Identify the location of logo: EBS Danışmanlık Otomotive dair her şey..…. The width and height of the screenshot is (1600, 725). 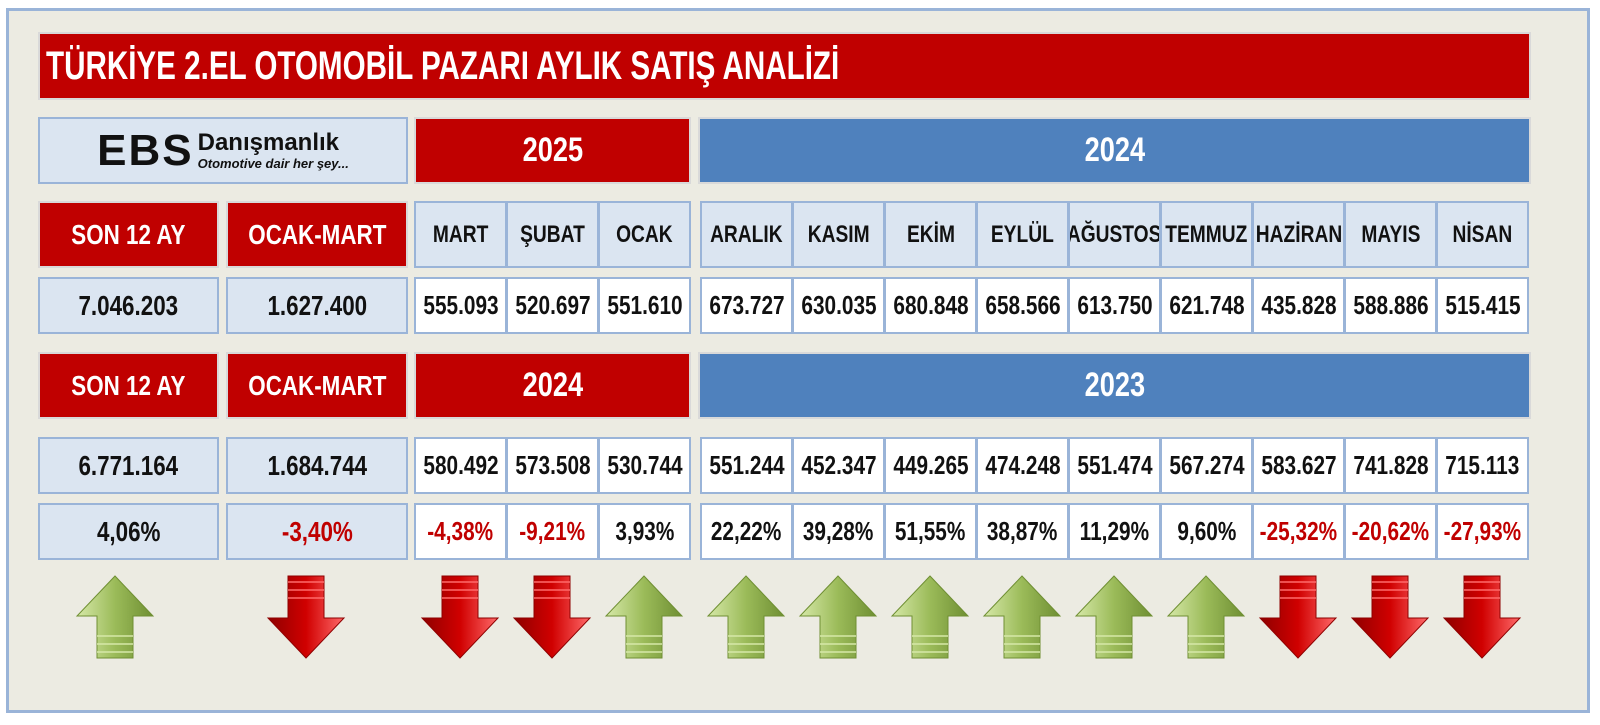
(223, 150).